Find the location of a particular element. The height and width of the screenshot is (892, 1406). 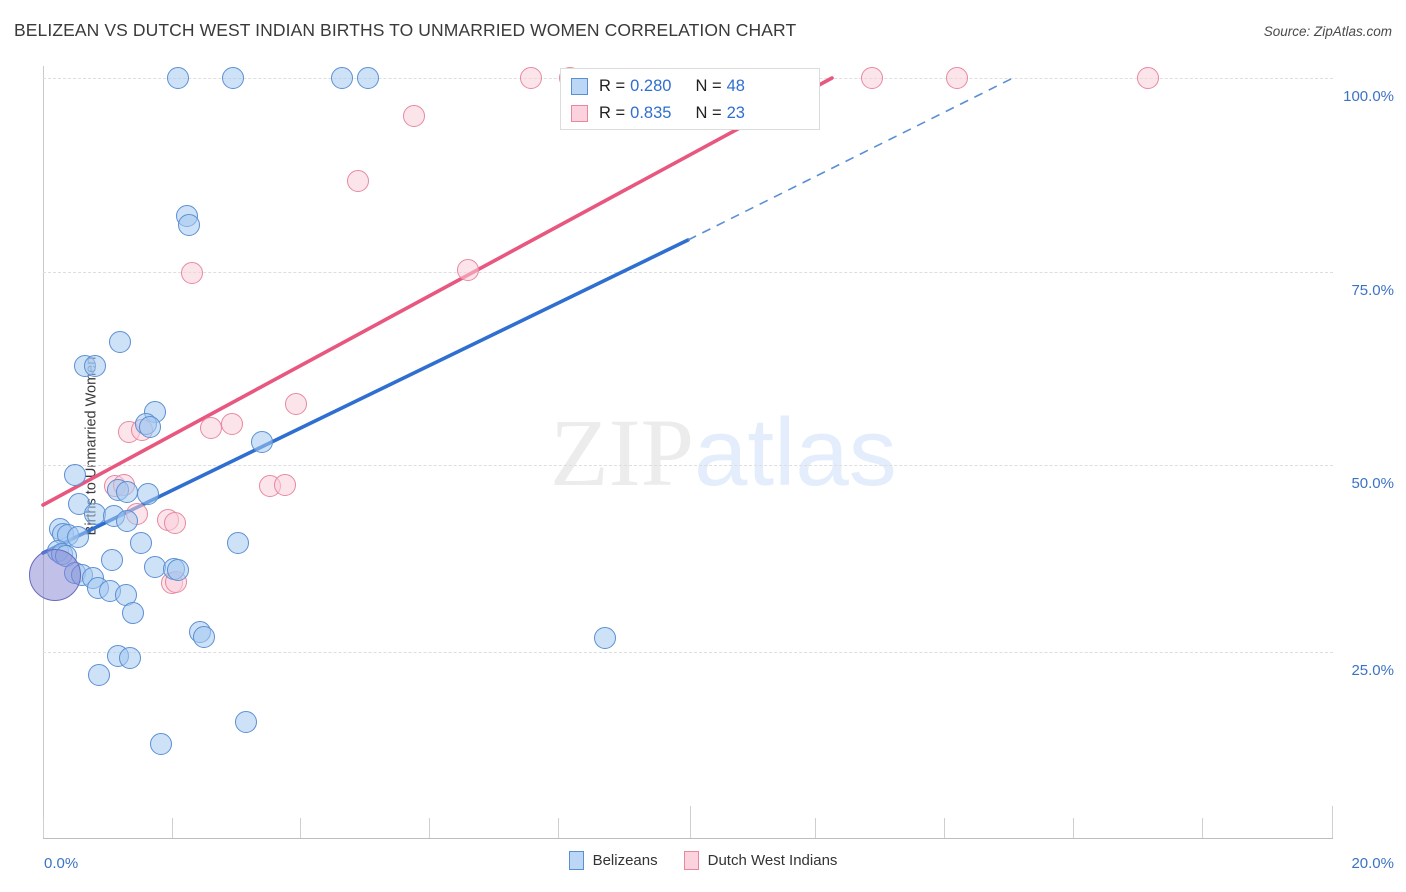

n-label-dutch-west-indians: N = is located at coordinates (708, 113).